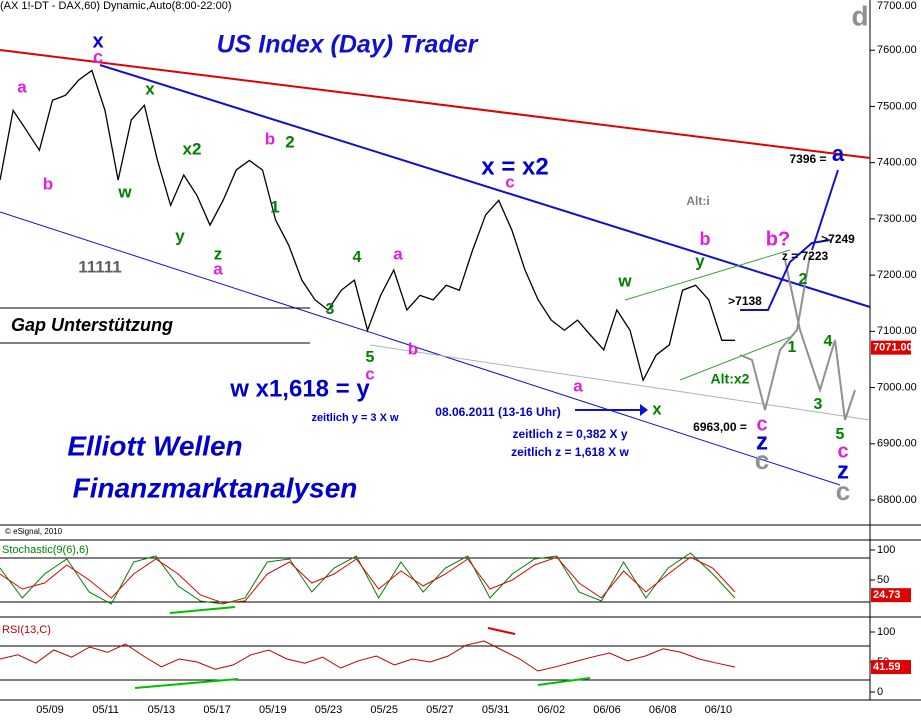 The image size is (921, 720). Describe the element at coordinates (496, 710) in the screenshot. I see `x-tick-label: 05/31` at that location.